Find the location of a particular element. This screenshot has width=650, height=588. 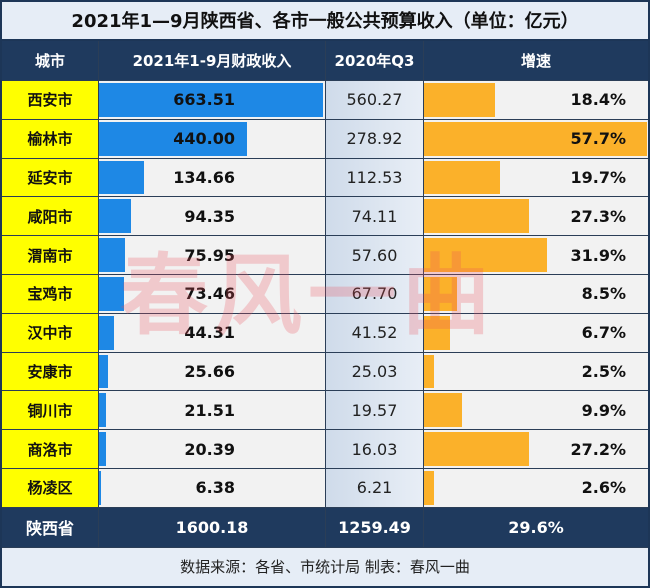

q3-cell: 41.52 is located at coordinates (375, 332).